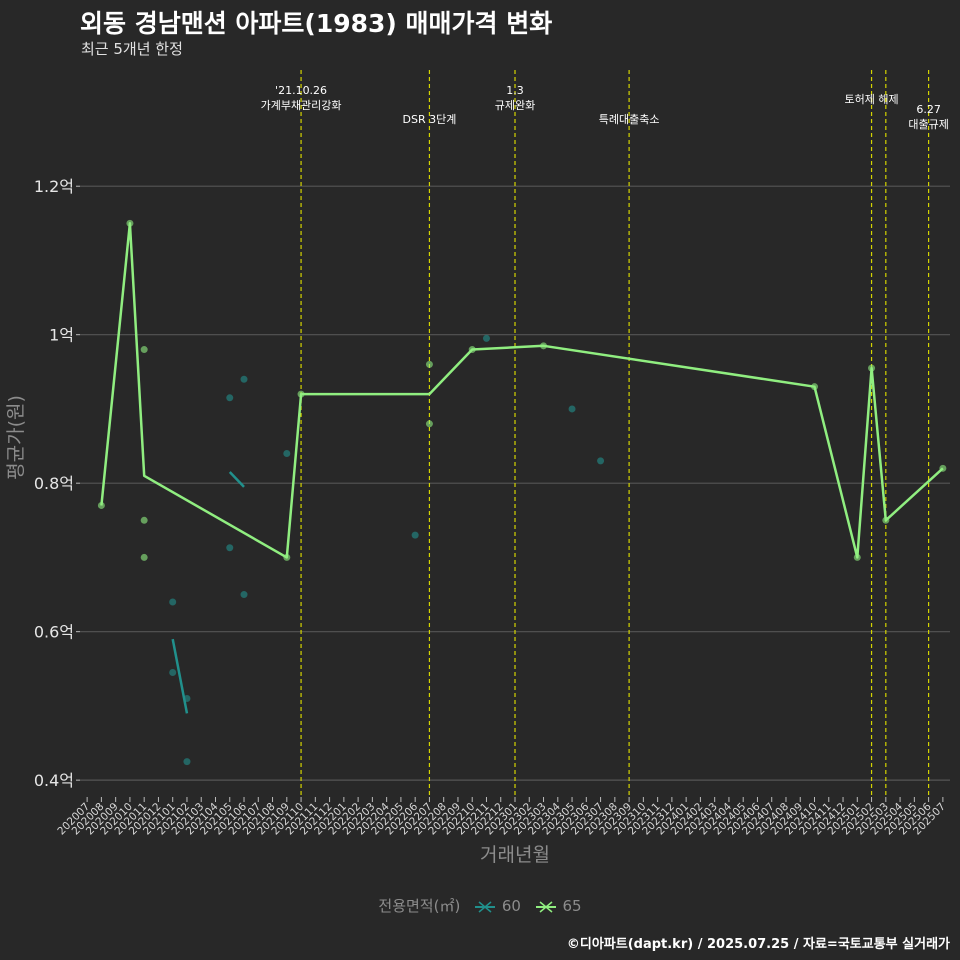 The image size is (960, 960). What do you see at coordinates (316, 23) in the screenshot?
I see `chart-title: 외동 경남맨션 아파트(1983) 매매가격 변화` at bounding box center [316, 23].